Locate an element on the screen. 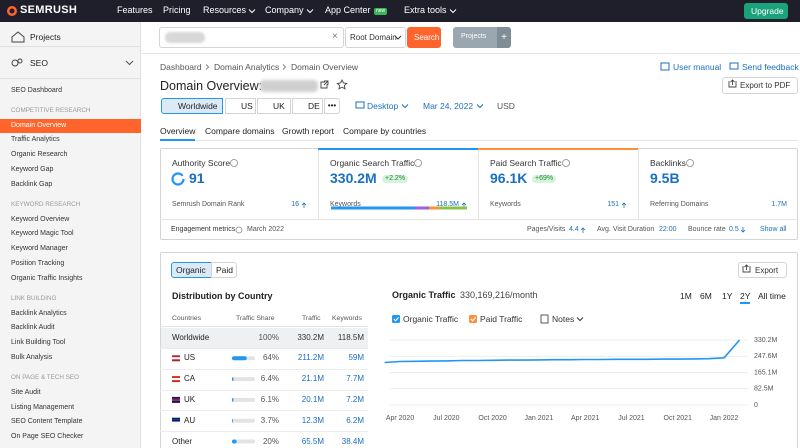 The height and width of the screenshot is (448, 800). keywords: 7.7M is located at coordinates (355, 379).